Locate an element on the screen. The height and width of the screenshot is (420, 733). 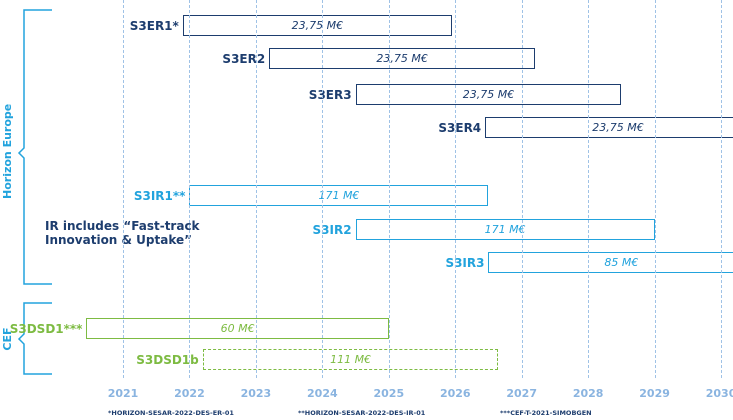
s3ir3-label: S3IR3 is located at coordinates (465, 262).